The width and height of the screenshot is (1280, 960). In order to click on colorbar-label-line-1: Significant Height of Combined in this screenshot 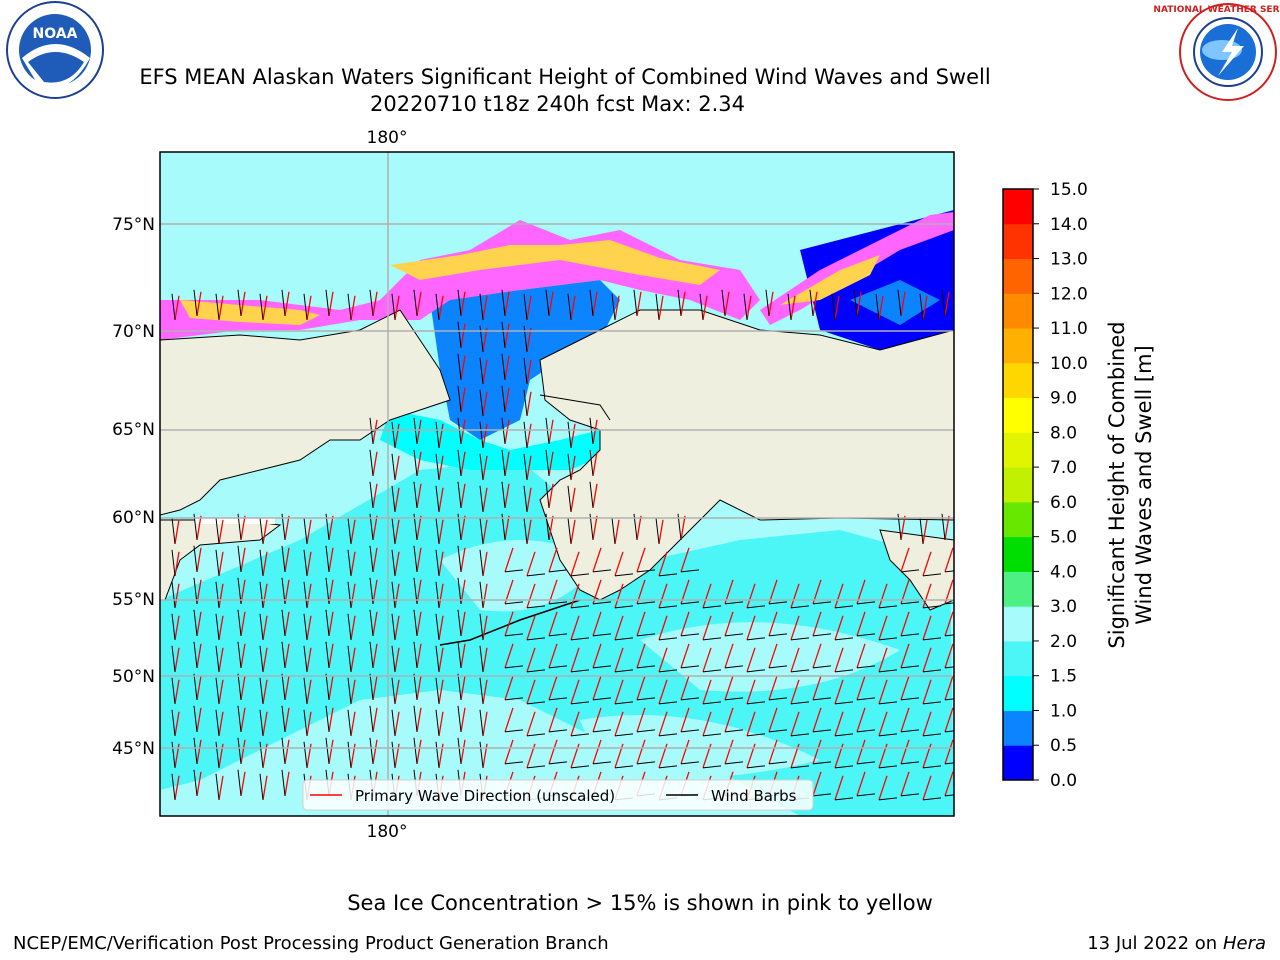, I will do `click(1117, 484)`.